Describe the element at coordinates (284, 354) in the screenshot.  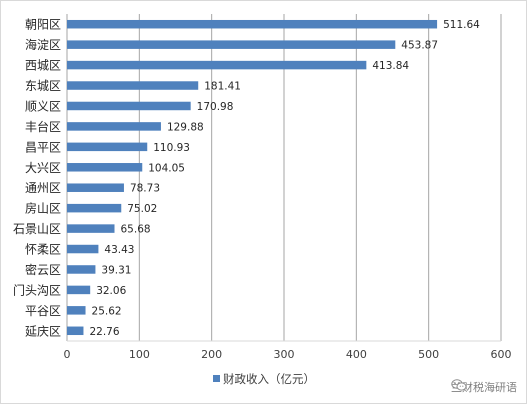
I see `x-tick-label: 300` at that location.